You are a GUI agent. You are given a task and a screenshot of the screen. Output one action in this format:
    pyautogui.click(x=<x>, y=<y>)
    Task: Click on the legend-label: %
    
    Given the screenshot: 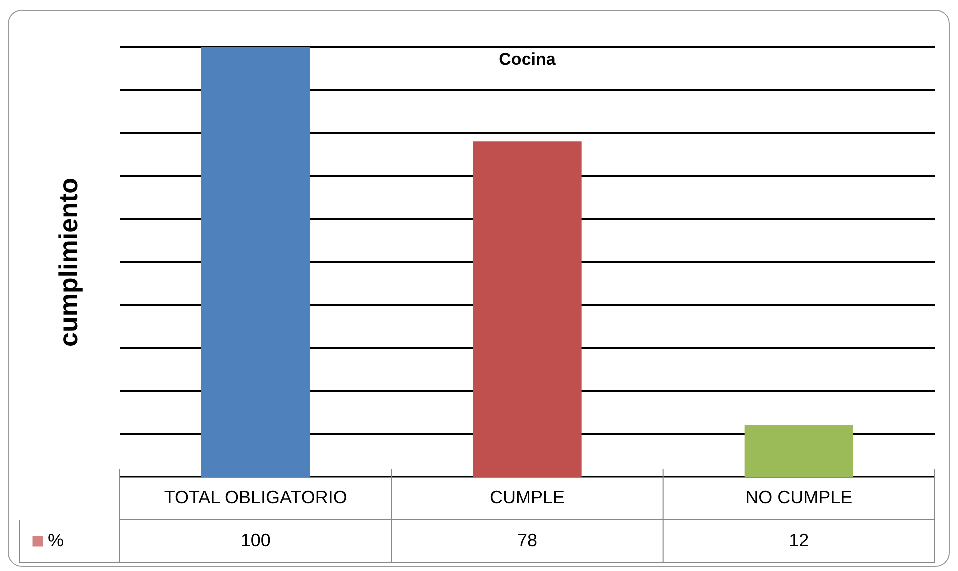 What is the action you would take?
    pyautogui.click(x=56, y=540)
    